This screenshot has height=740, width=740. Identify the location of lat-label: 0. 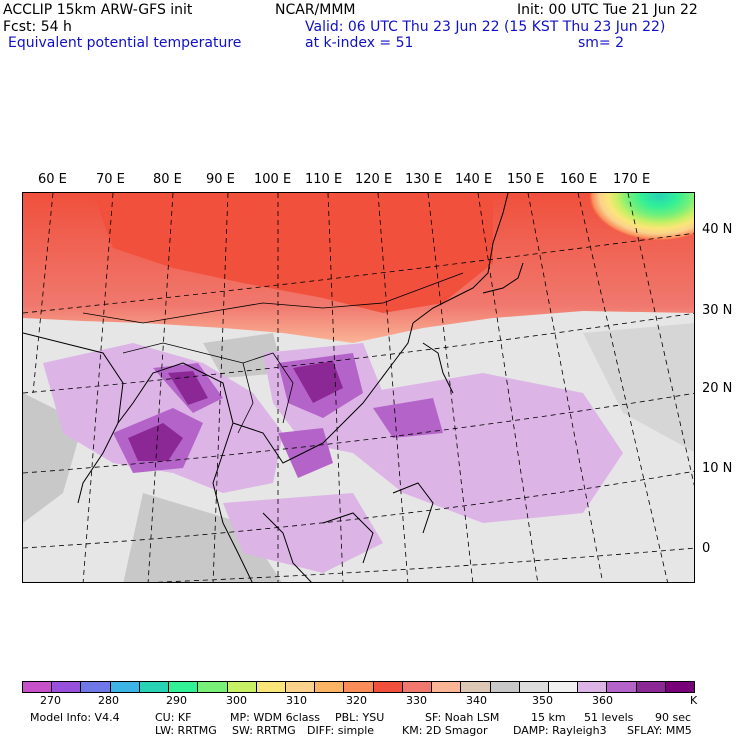
(706, 548).